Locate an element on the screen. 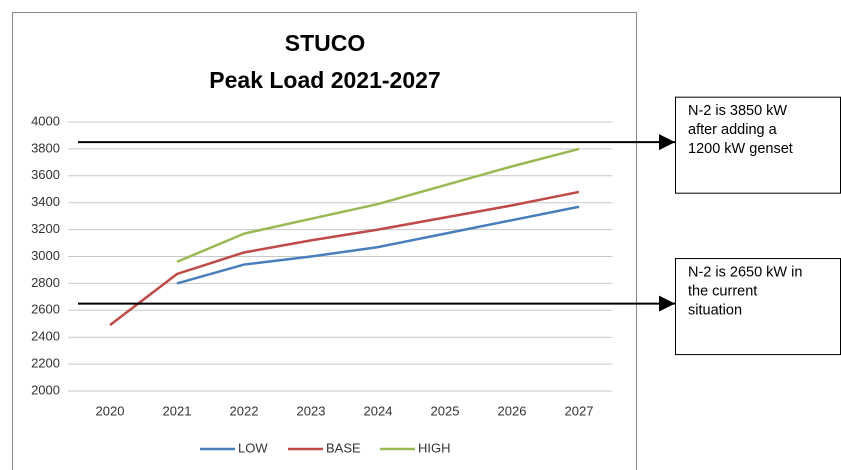 The image size is (841, 470). y-tick-label: 3800 is located at coordinates (45, 147).